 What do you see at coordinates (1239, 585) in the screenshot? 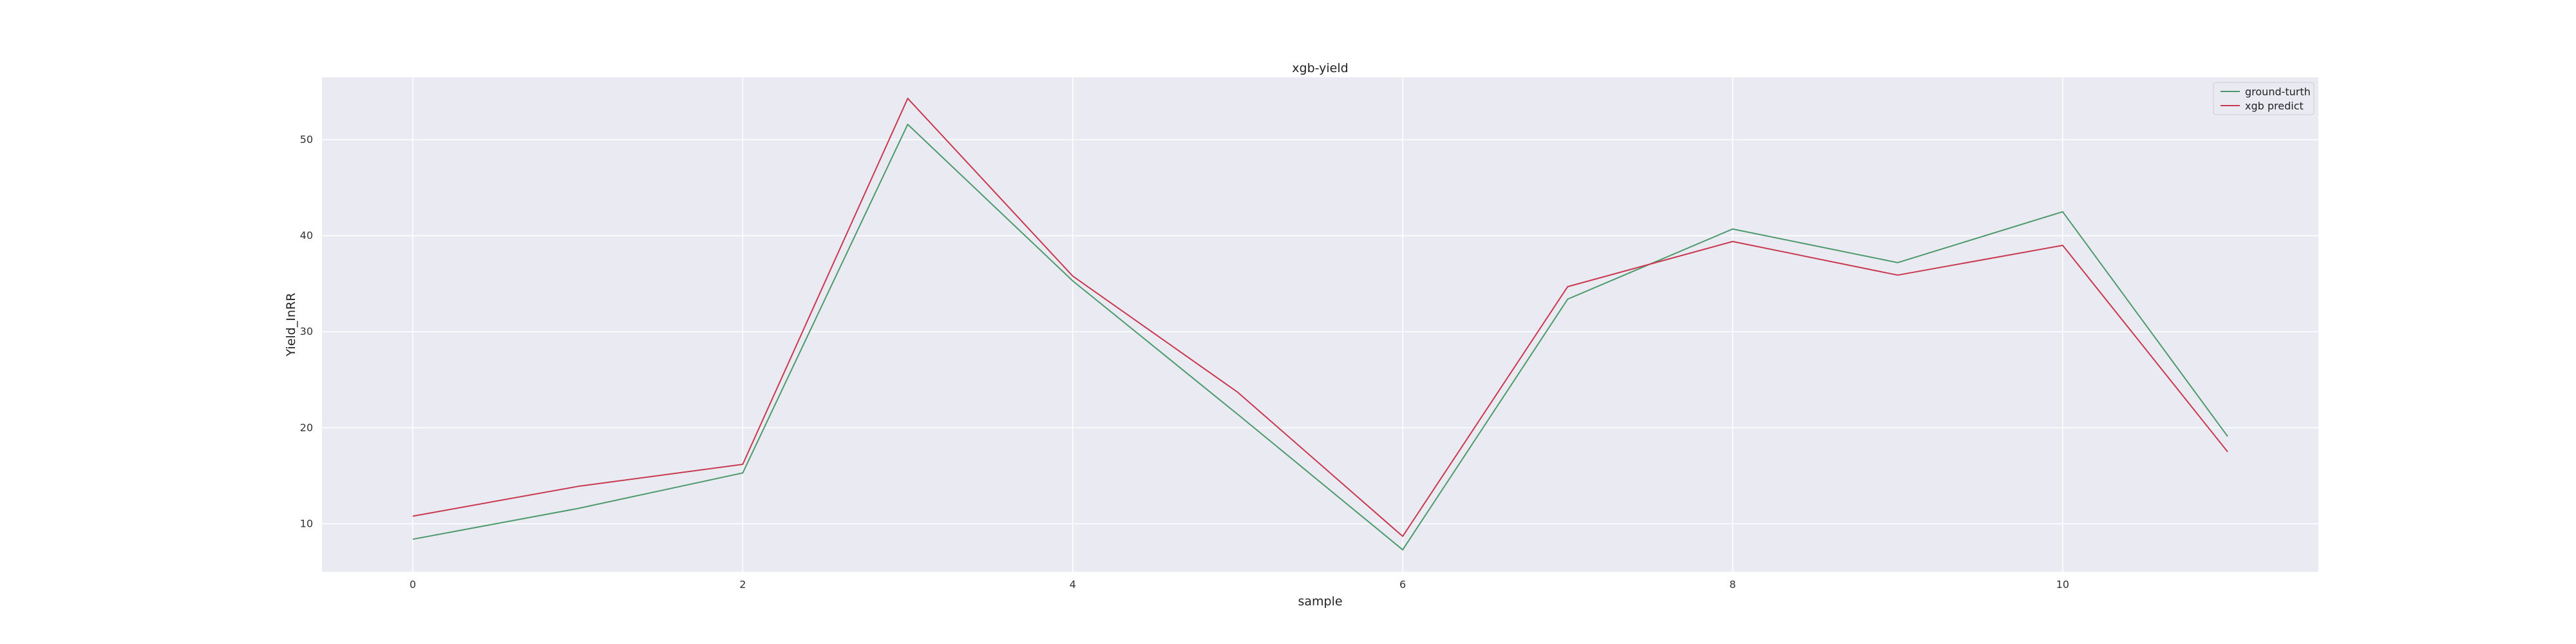
I see `x-tick-labels: 0 2 4 6 8 10` at bounding box center [1239, 585].